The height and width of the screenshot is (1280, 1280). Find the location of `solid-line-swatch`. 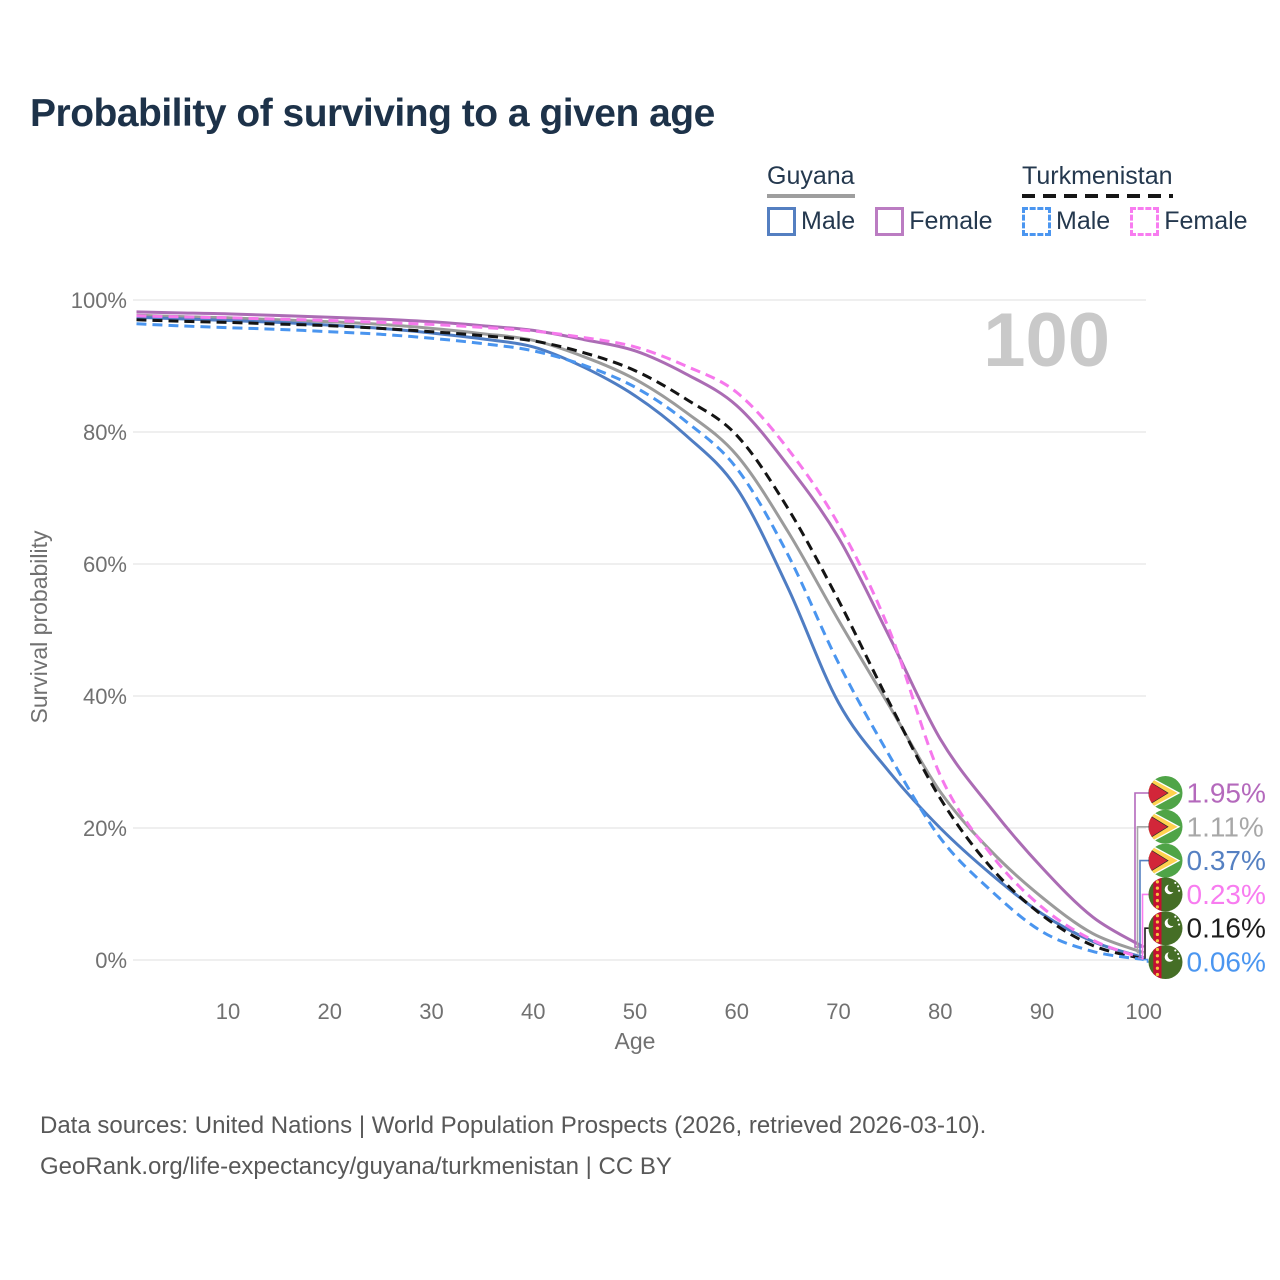

solid-line-swatch is located at coordinates (811, 196).